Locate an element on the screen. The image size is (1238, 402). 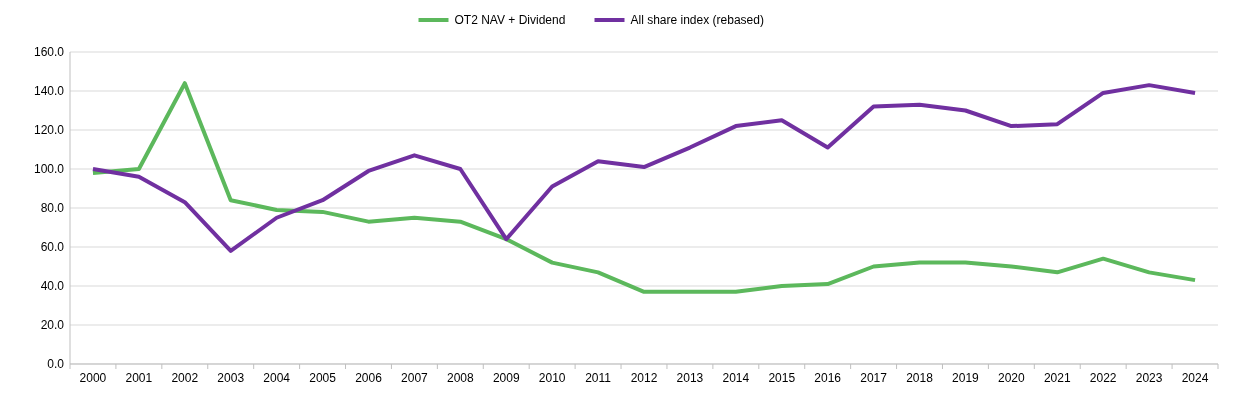
x-tick-label: 2007 is located at coordinates (415, 378).